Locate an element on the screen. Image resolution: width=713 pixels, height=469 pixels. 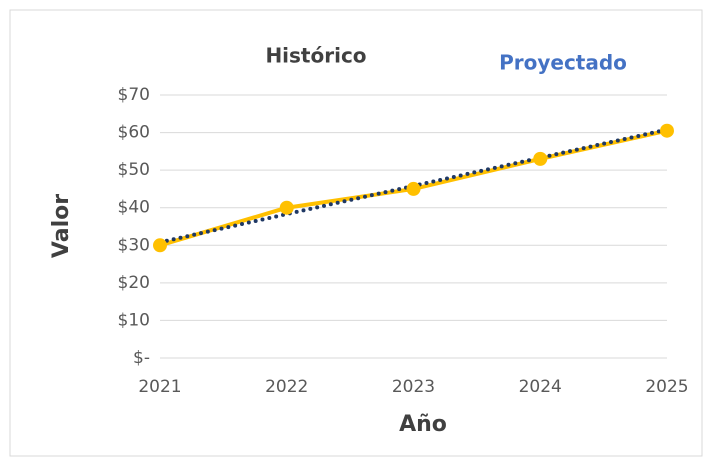
y-tick-label: $40 is located at coordinates (134, 208).